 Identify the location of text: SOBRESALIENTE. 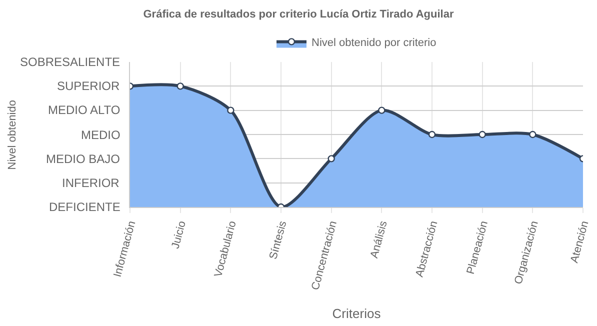
(70, 62).